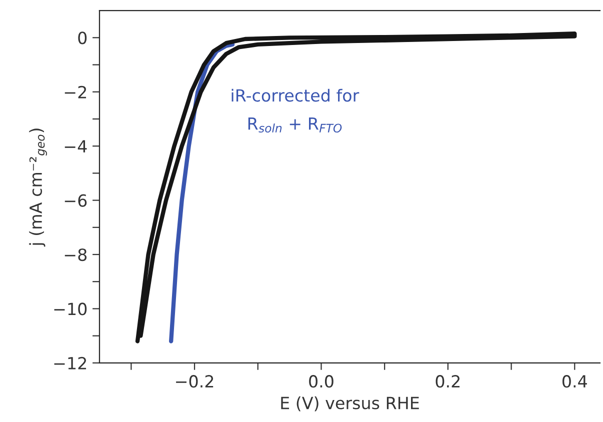 The height and width of the screenshot is (422, 603). Describe the element at coordinates (574, 381) in the screenshot. I see `x-tick-label: 0.4` at that location.